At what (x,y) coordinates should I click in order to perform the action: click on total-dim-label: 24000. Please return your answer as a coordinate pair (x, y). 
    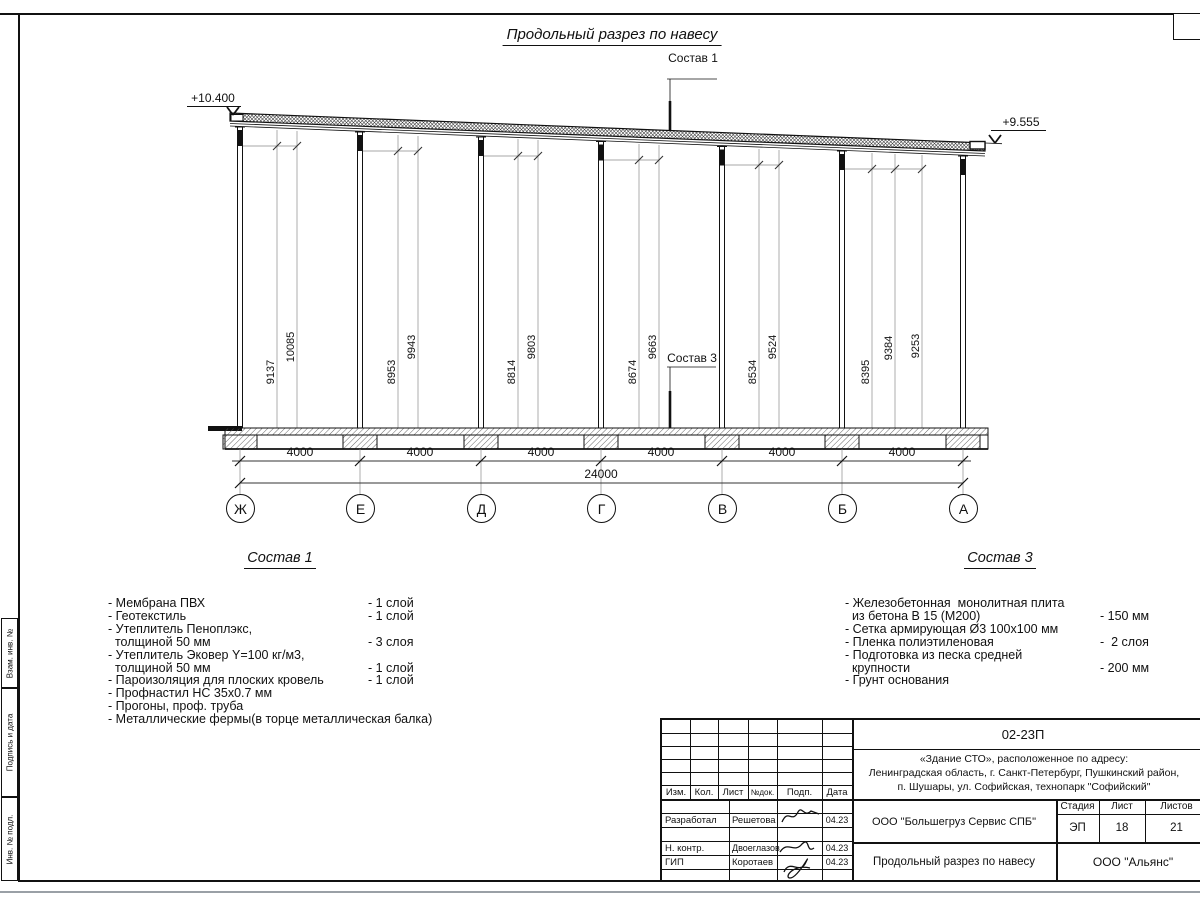
    Looking at the image, I should click on (601, 474).